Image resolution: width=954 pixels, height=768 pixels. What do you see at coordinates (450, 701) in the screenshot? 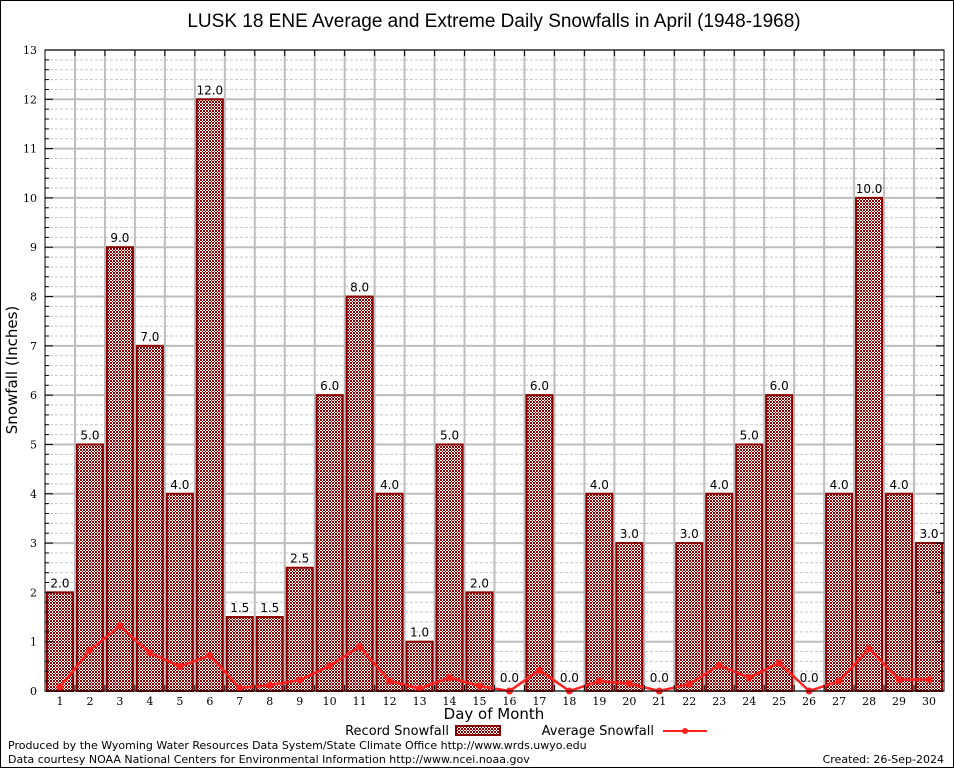
I see `x-tick-label: 14` at bounding box center [450, 701].